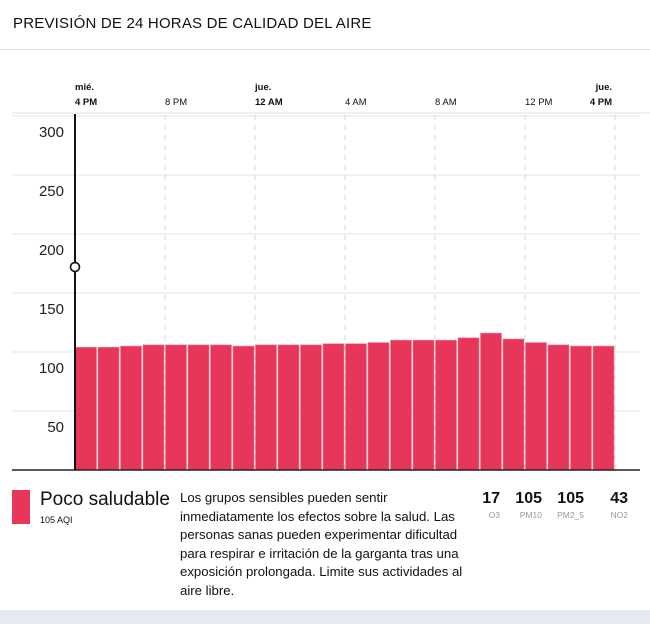  What do you see at coordinates (325, 617) in the screenshot?
I see `footer-strip` at bounding box center [325, 617].